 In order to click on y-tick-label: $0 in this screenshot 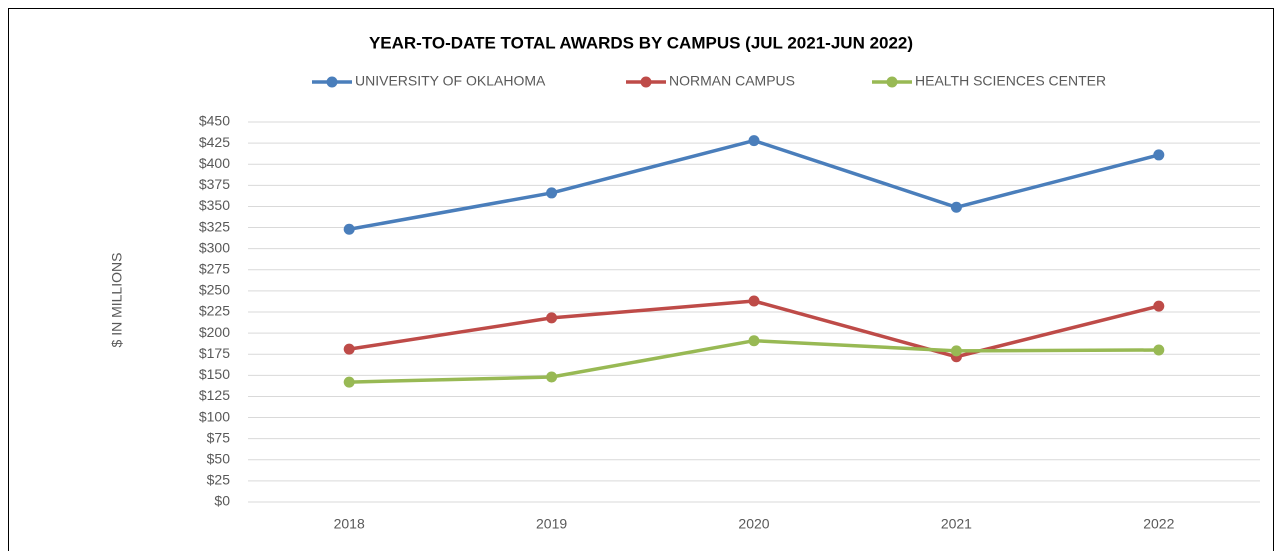, I will do `click(222, 501)`.